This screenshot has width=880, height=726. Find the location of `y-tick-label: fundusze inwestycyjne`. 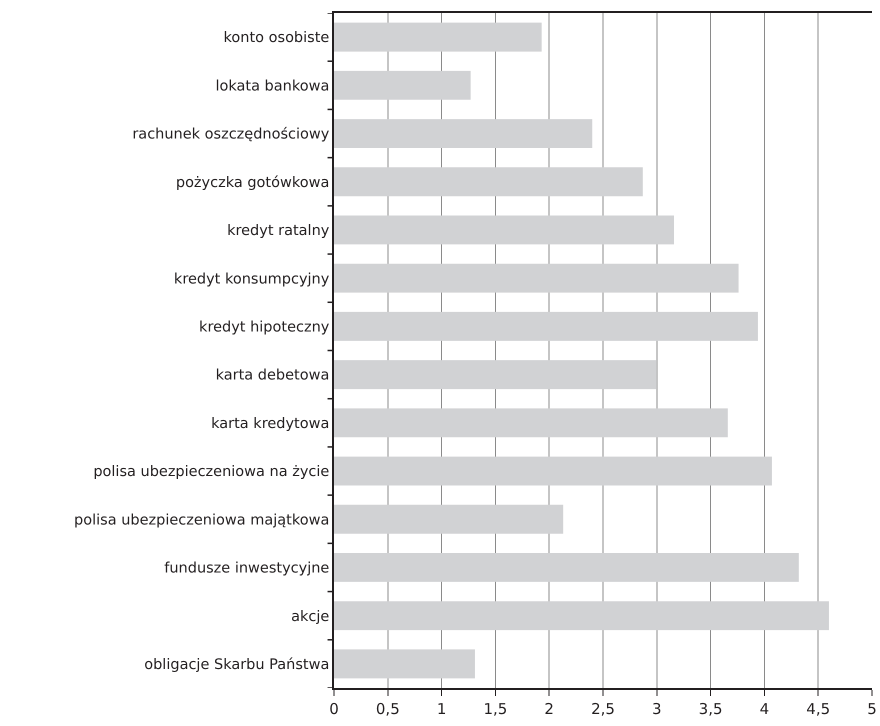

y-tick-label: fundusze inwestycyjne is located at coordinates (247, 568).